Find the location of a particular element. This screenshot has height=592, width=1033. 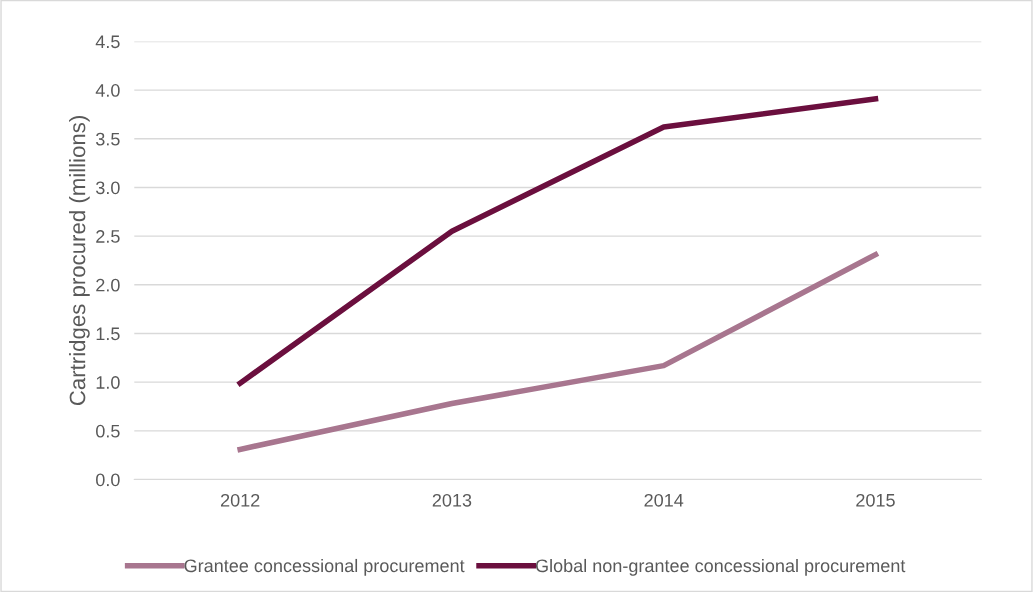

x-tick-label: 2015 is located at coordinates (875, 500).